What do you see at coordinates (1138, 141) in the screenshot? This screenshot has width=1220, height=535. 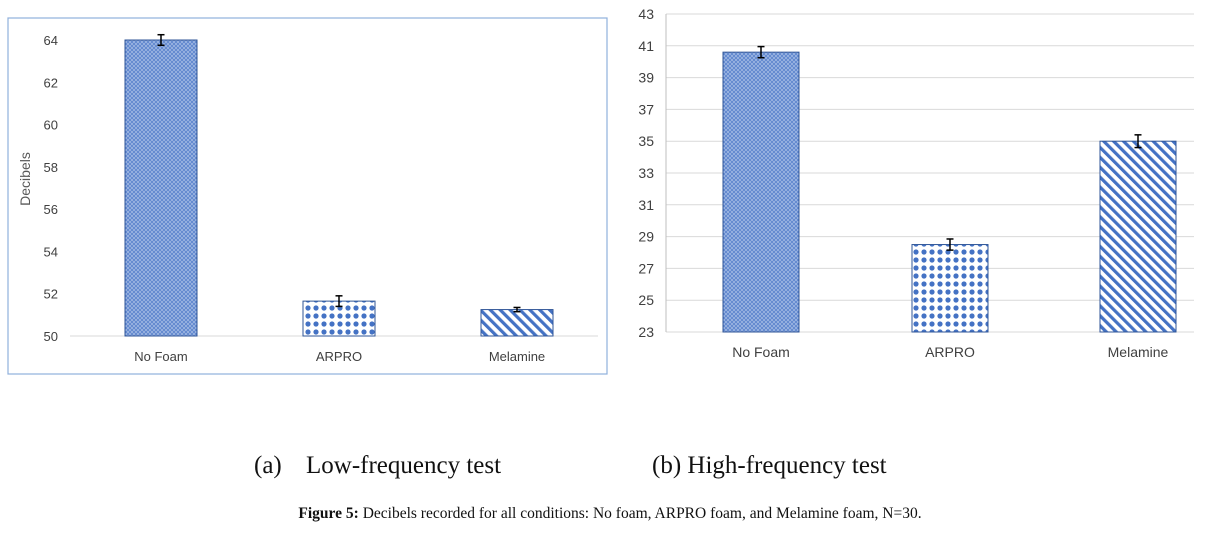 I see `panel-b-error-bar-melamine` at bounding box center [1138, 141].